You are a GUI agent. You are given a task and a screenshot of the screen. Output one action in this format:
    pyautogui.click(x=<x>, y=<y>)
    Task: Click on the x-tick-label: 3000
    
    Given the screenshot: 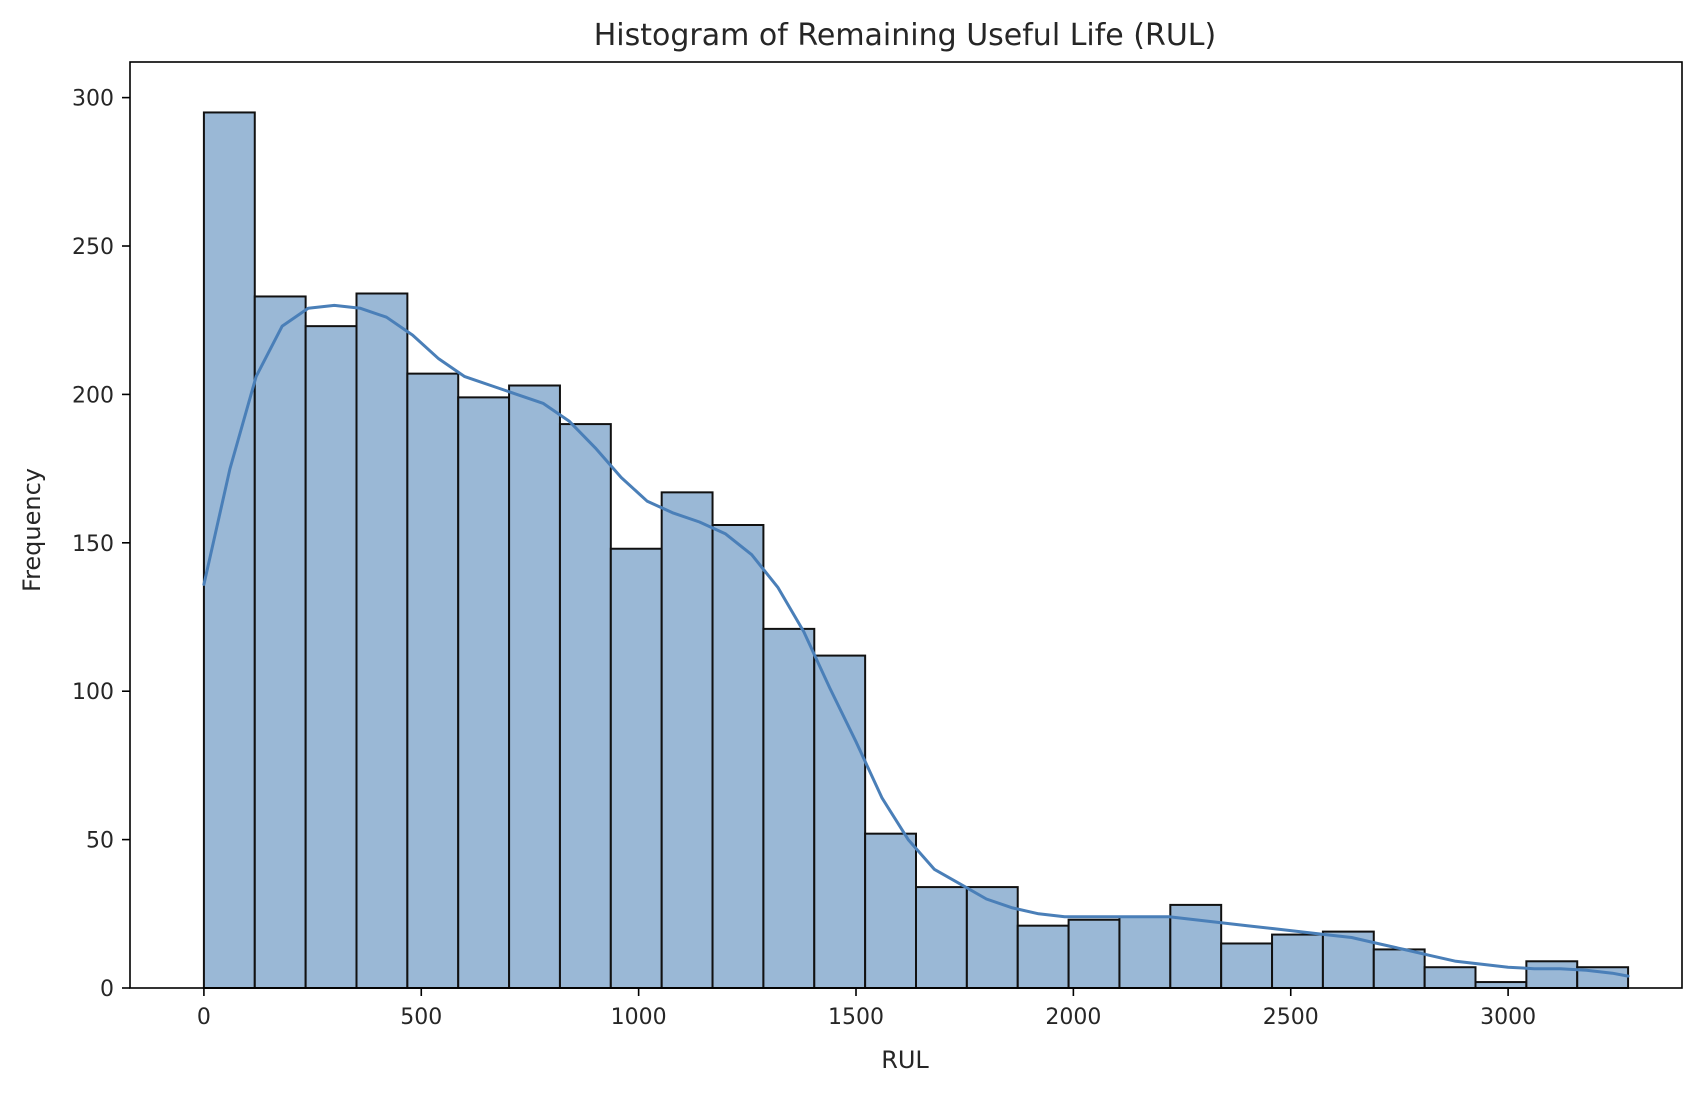 What is the action you would take?
    pyautogui.click(x=1508, y=1017)
    